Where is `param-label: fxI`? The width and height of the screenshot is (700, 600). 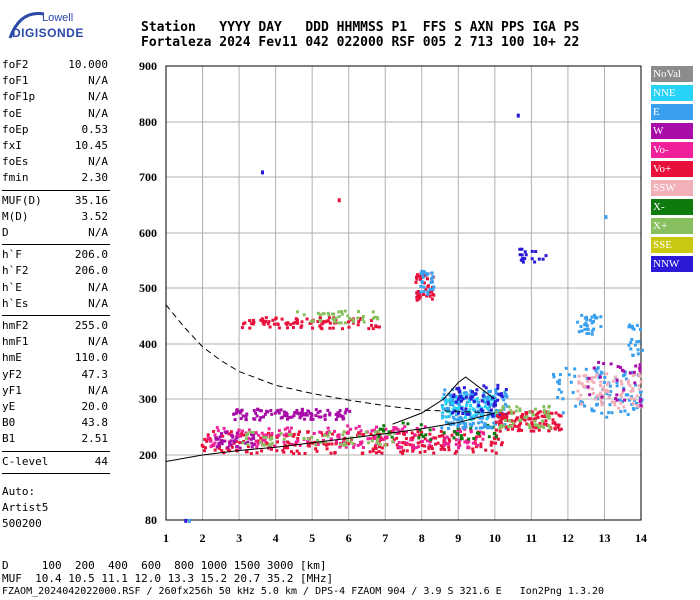 param-label: fxI is located at coordinates (12, 145).